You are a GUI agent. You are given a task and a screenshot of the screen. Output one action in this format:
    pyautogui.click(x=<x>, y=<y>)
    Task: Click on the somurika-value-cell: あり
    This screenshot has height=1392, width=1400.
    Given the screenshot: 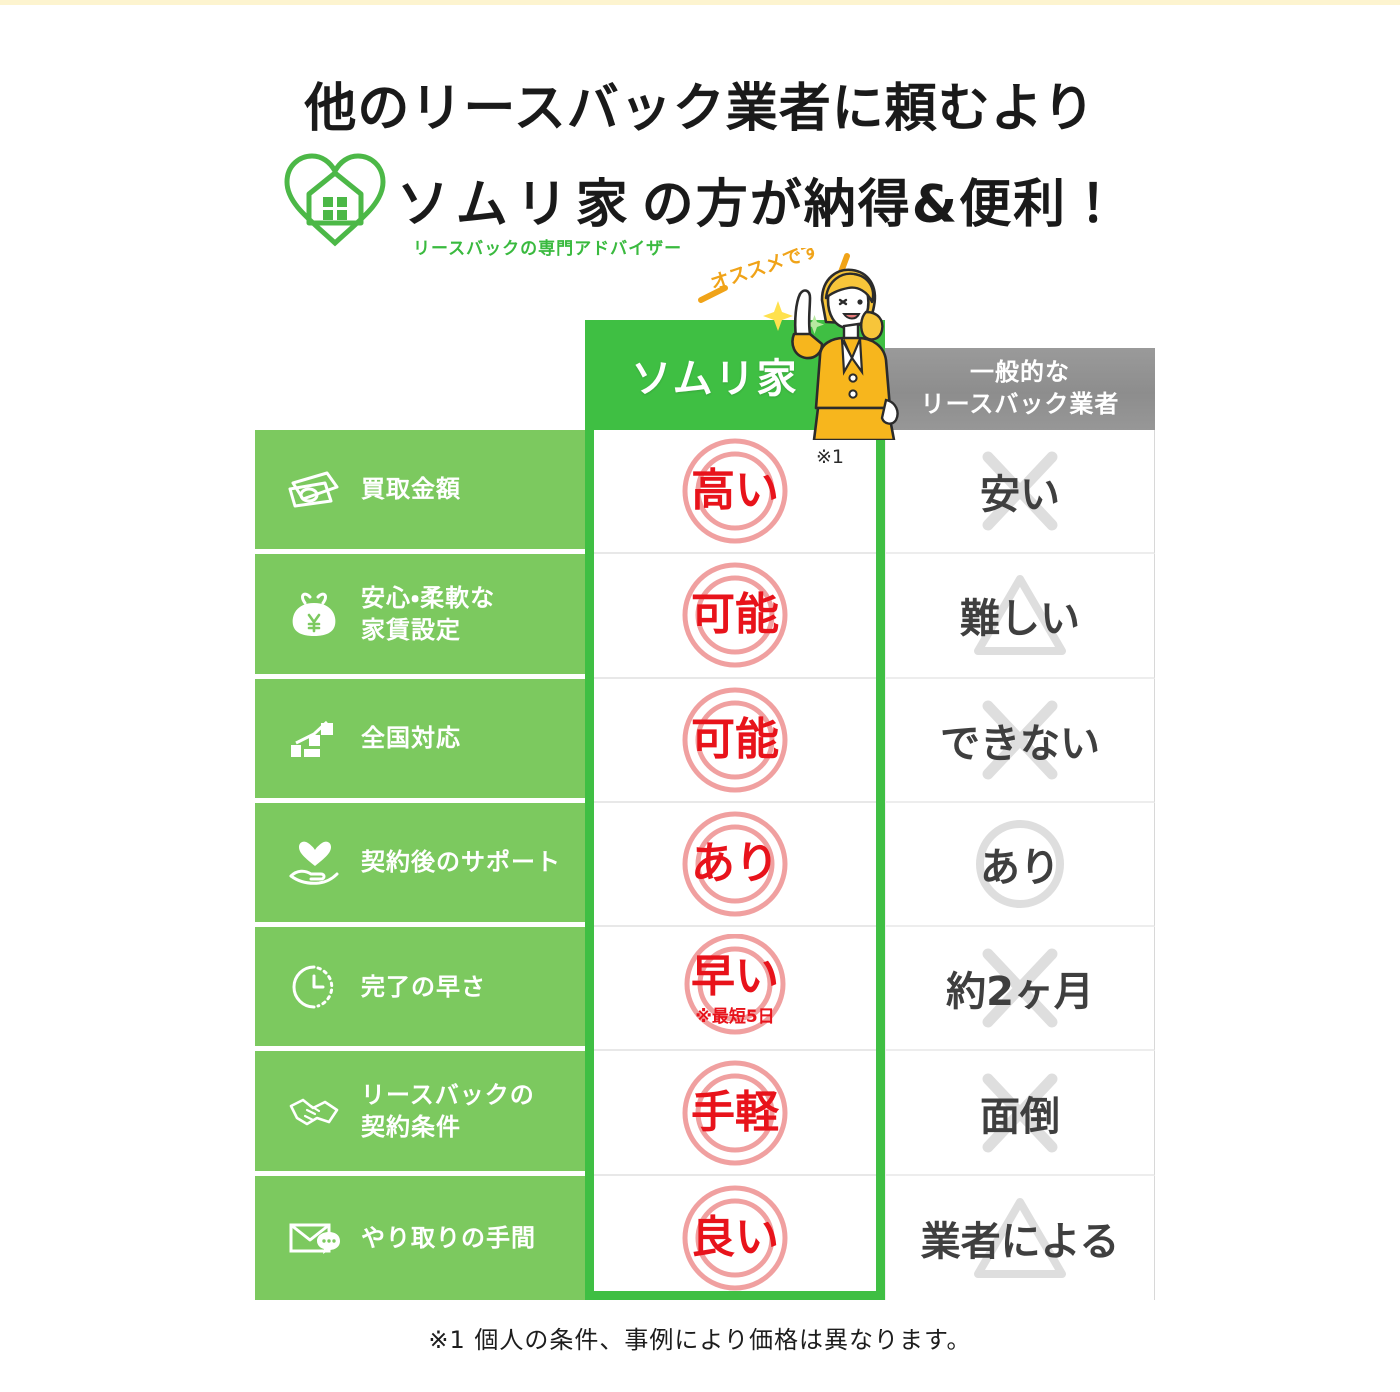 What is the action you would take?
    pyautogui.click(x=735, y=865)
    